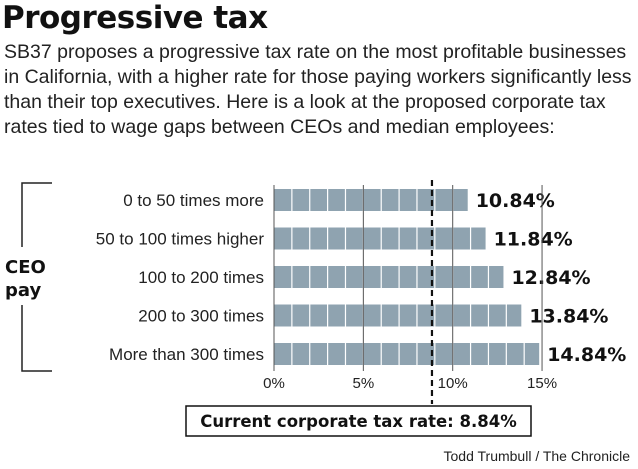  Describe the element at coordinates (533, 240) in the screenshot. I see `value-label: 11.84%` at that location.